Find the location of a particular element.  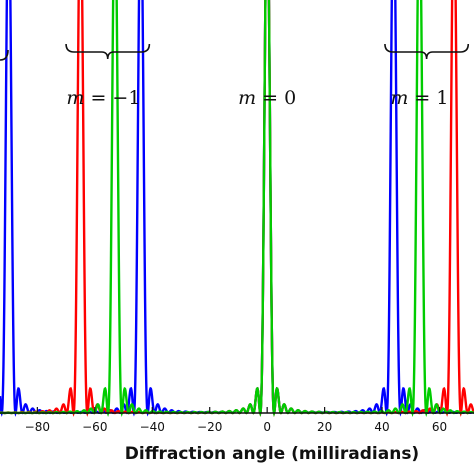

x-tick-label: 60 is located at coordinates (439, 427).